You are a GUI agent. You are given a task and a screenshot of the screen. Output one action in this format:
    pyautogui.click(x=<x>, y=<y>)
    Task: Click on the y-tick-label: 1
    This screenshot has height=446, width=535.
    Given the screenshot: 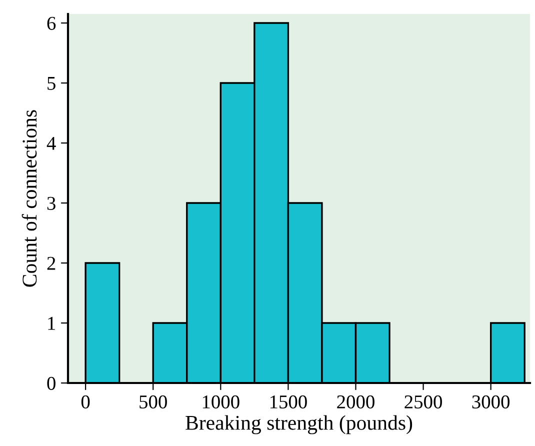 What is the action you would take?
    pyautogui.click(x=52, y=323)
    